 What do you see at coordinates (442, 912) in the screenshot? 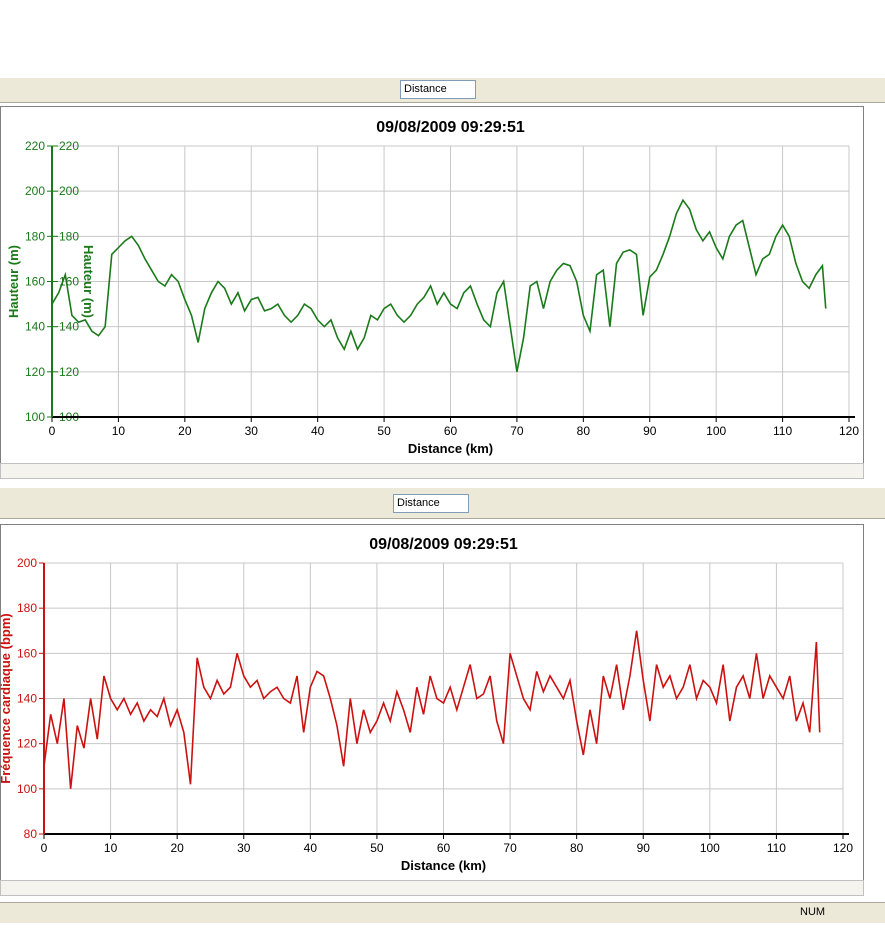
I see `status-bar: NUM` at bounding box center [442, 912].